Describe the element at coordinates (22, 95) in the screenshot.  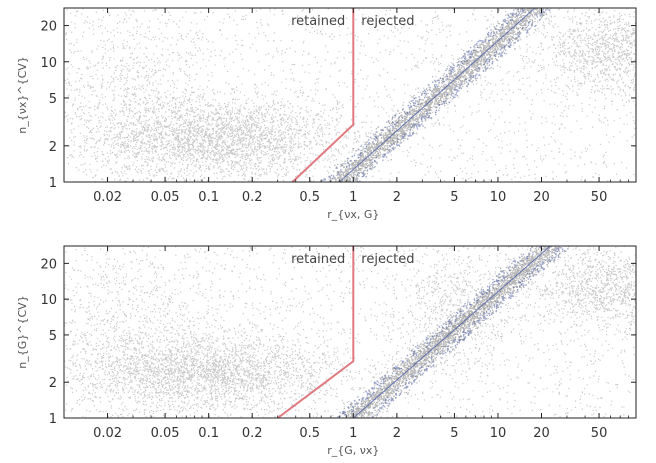
I see `y-axis-label: n_{νx}^{CV}` at that location.